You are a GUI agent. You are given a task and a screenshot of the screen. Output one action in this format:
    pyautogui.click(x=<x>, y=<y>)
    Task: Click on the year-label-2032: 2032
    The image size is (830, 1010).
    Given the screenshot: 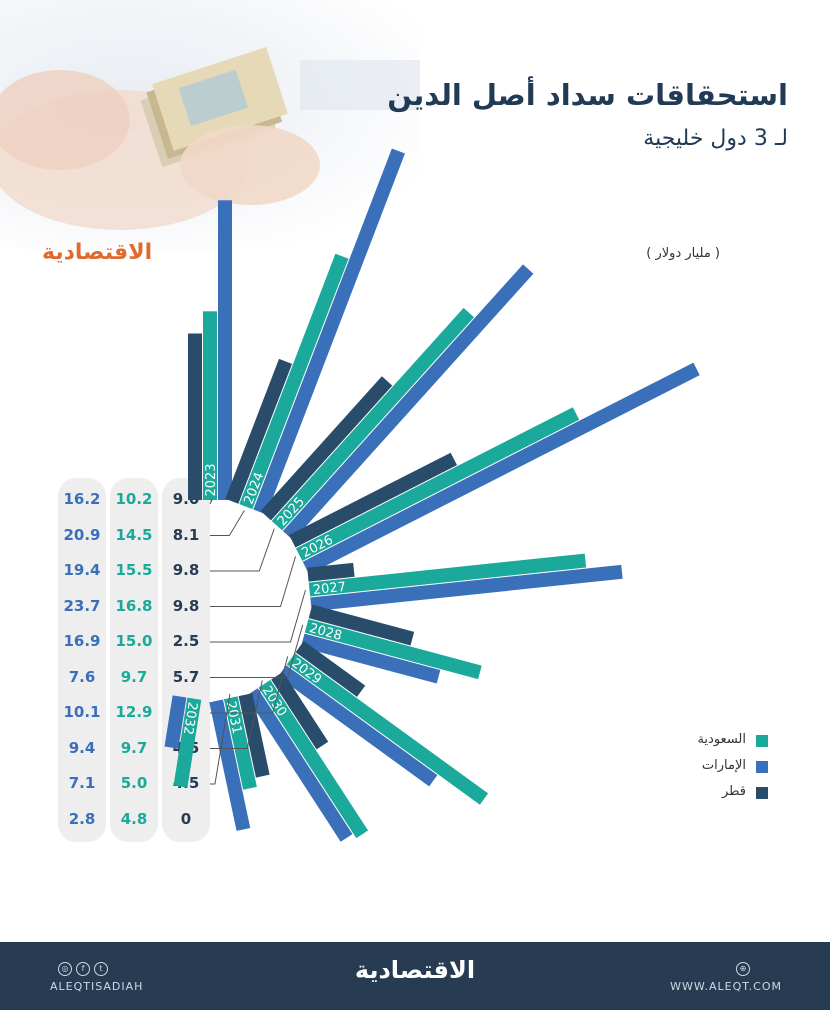 What is the action you would take?
    pyautogui.click(x=190, y=718)
    